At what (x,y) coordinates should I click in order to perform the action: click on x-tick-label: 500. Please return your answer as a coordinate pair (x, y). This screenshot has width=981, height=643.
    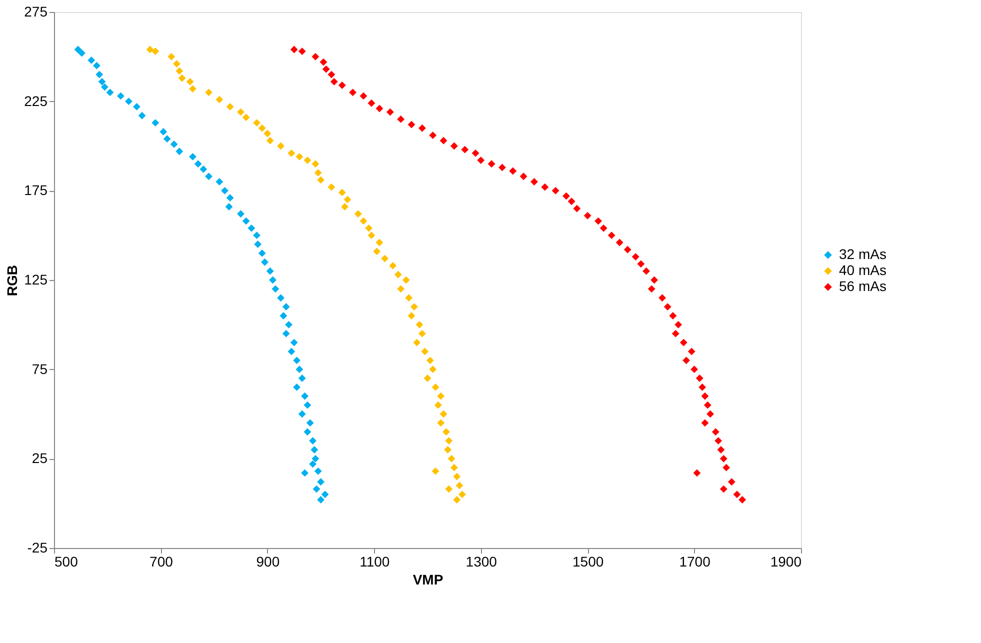
    Looking at the image, I should click on (66, 562).